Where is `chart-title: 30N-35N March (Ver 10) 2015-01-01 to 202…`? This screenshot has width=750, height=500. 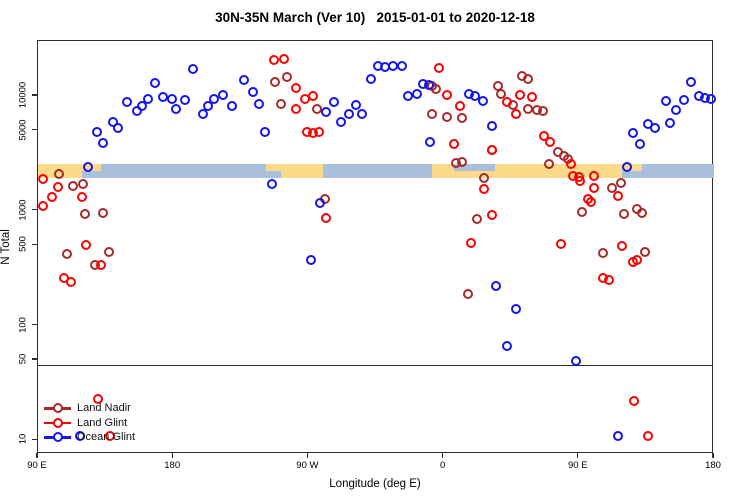
chart-title: 30N-35N March (Ver 10) 2015-01-01 to 202… is located at coordinates (375, 17).